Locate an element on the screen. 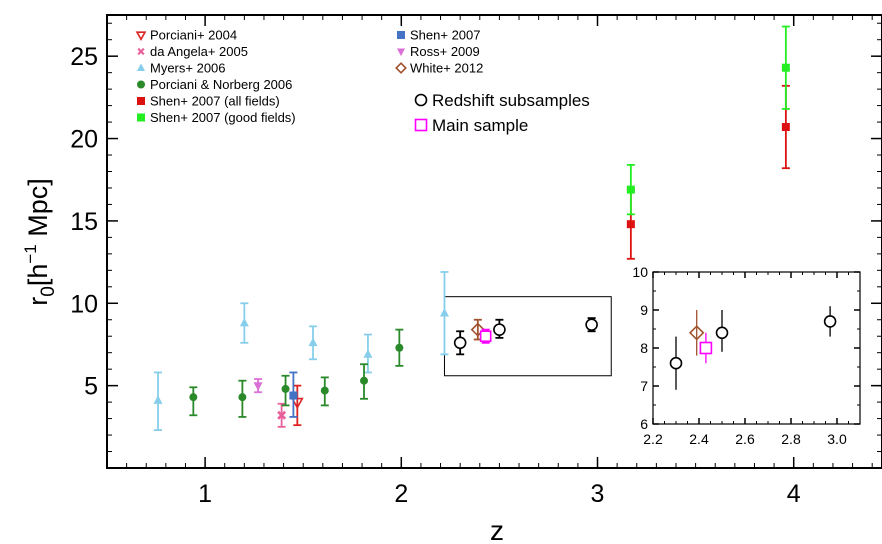 The image size is (882, 544). series-shen-2007 is located at coordinates (293, 394).